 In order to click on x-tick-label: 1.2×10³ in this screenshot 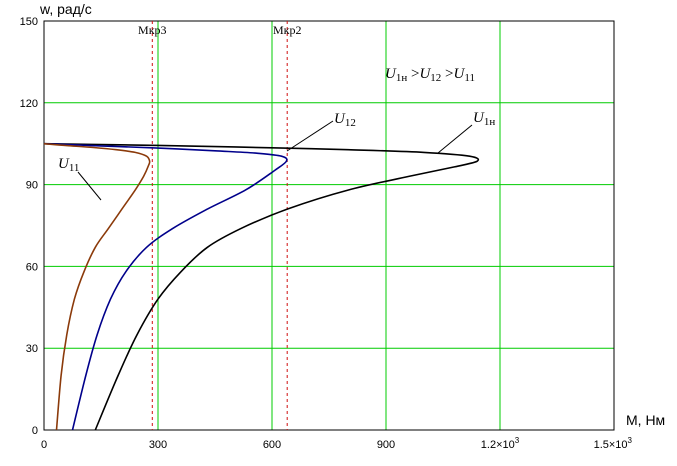, I will do `click(500, 443)`.